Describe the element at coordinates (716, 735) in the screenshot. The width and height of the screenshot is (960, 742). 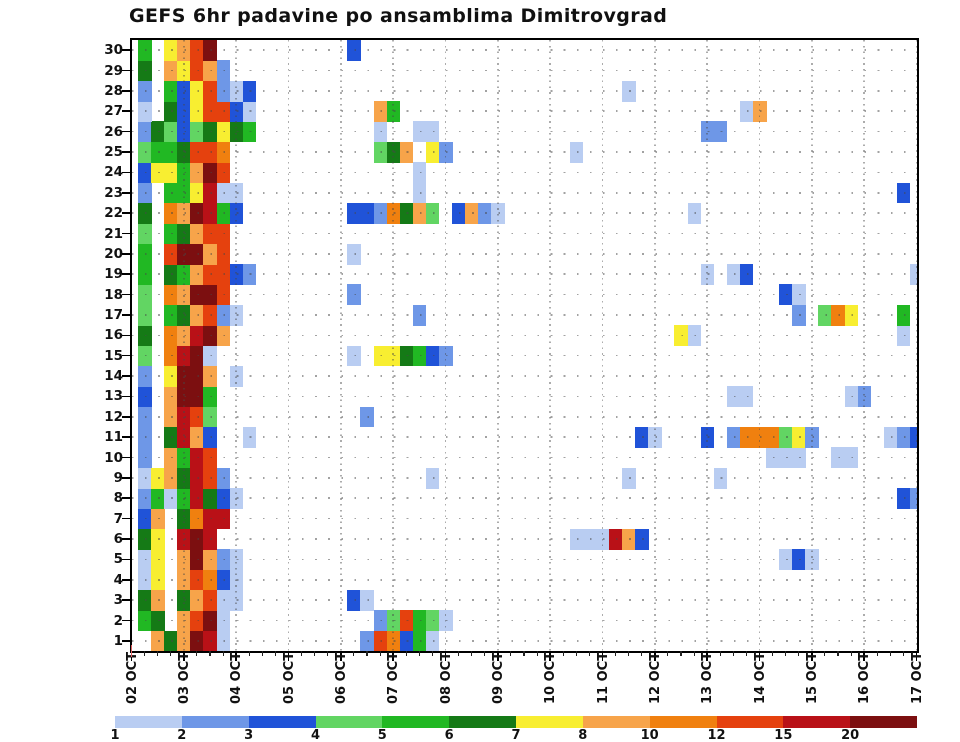
I see `colorbar-label: 12` at that location.